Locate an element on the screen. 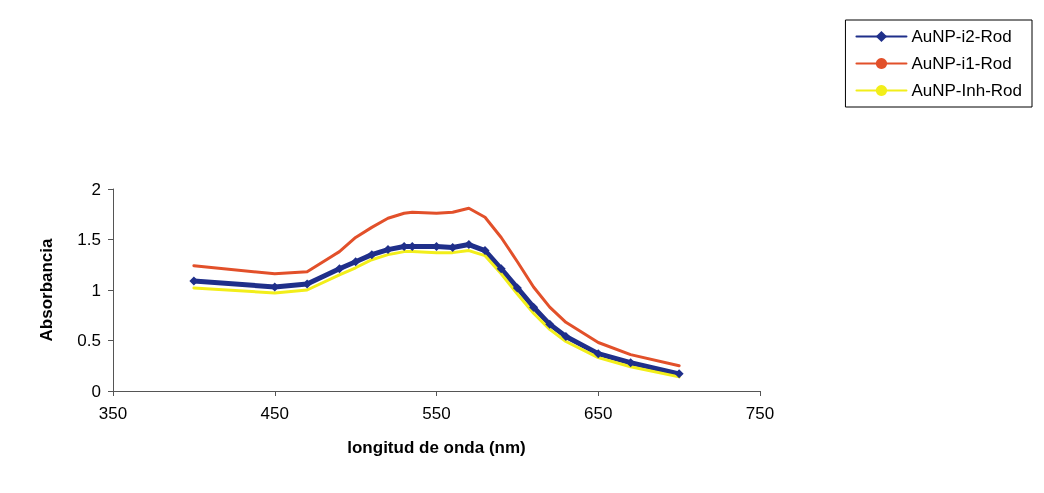 This screenshot has height=493, width=1044. legend-label: AuNP-Inh-Rod is located at coordinates (967, 90).